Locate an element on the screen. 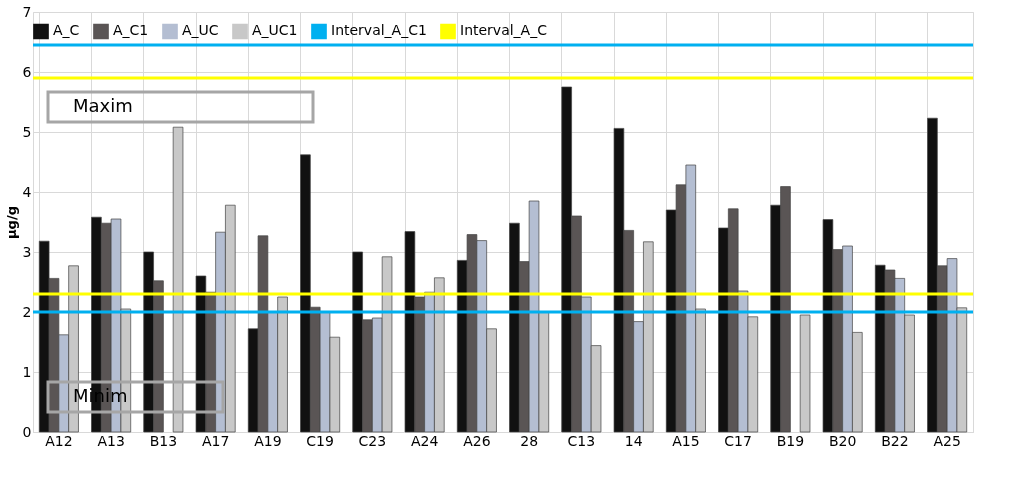 The width and height of the screenshot is (1026, 496). annotation: Maxim is located at coordinates (103, 105).